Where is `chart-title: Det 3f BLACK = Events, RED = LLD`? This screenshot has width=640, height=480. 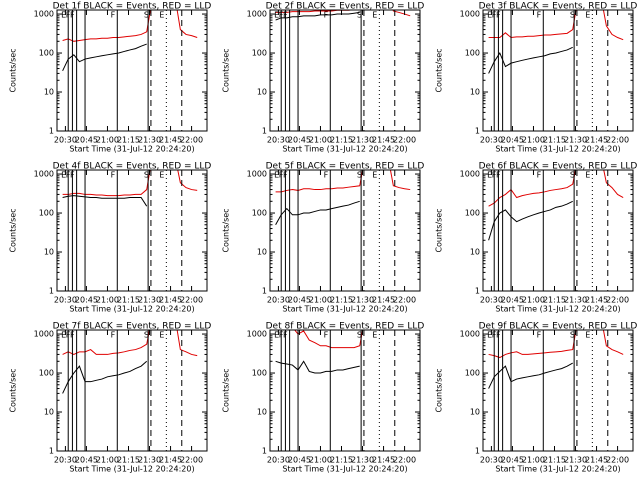 chart-title: Det 3f BLACK = Events, RED = LLD is located at coordinates (558, 7).